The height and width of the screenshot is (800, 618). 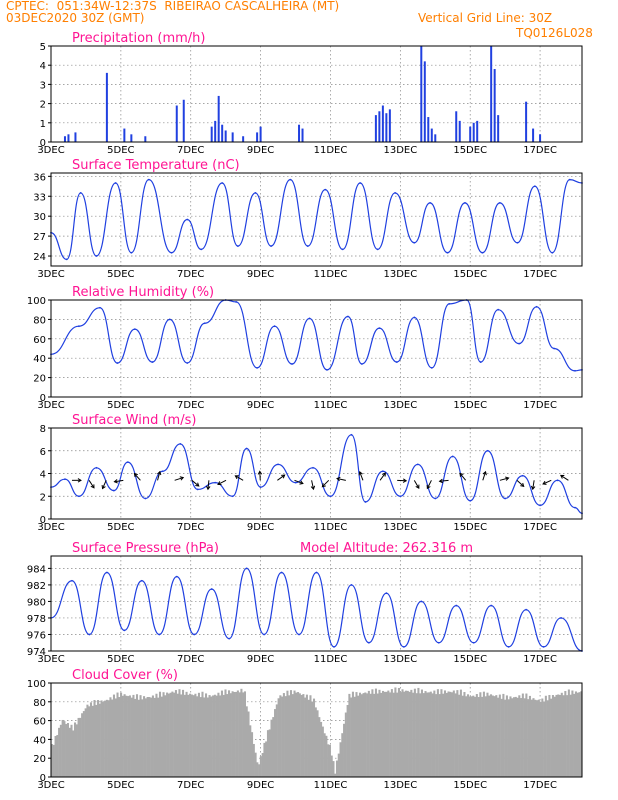 What do you see at coordinates (36, 586) in the screenshot?
I see `y-tick-label: 982` at bounding box center [36, 586].